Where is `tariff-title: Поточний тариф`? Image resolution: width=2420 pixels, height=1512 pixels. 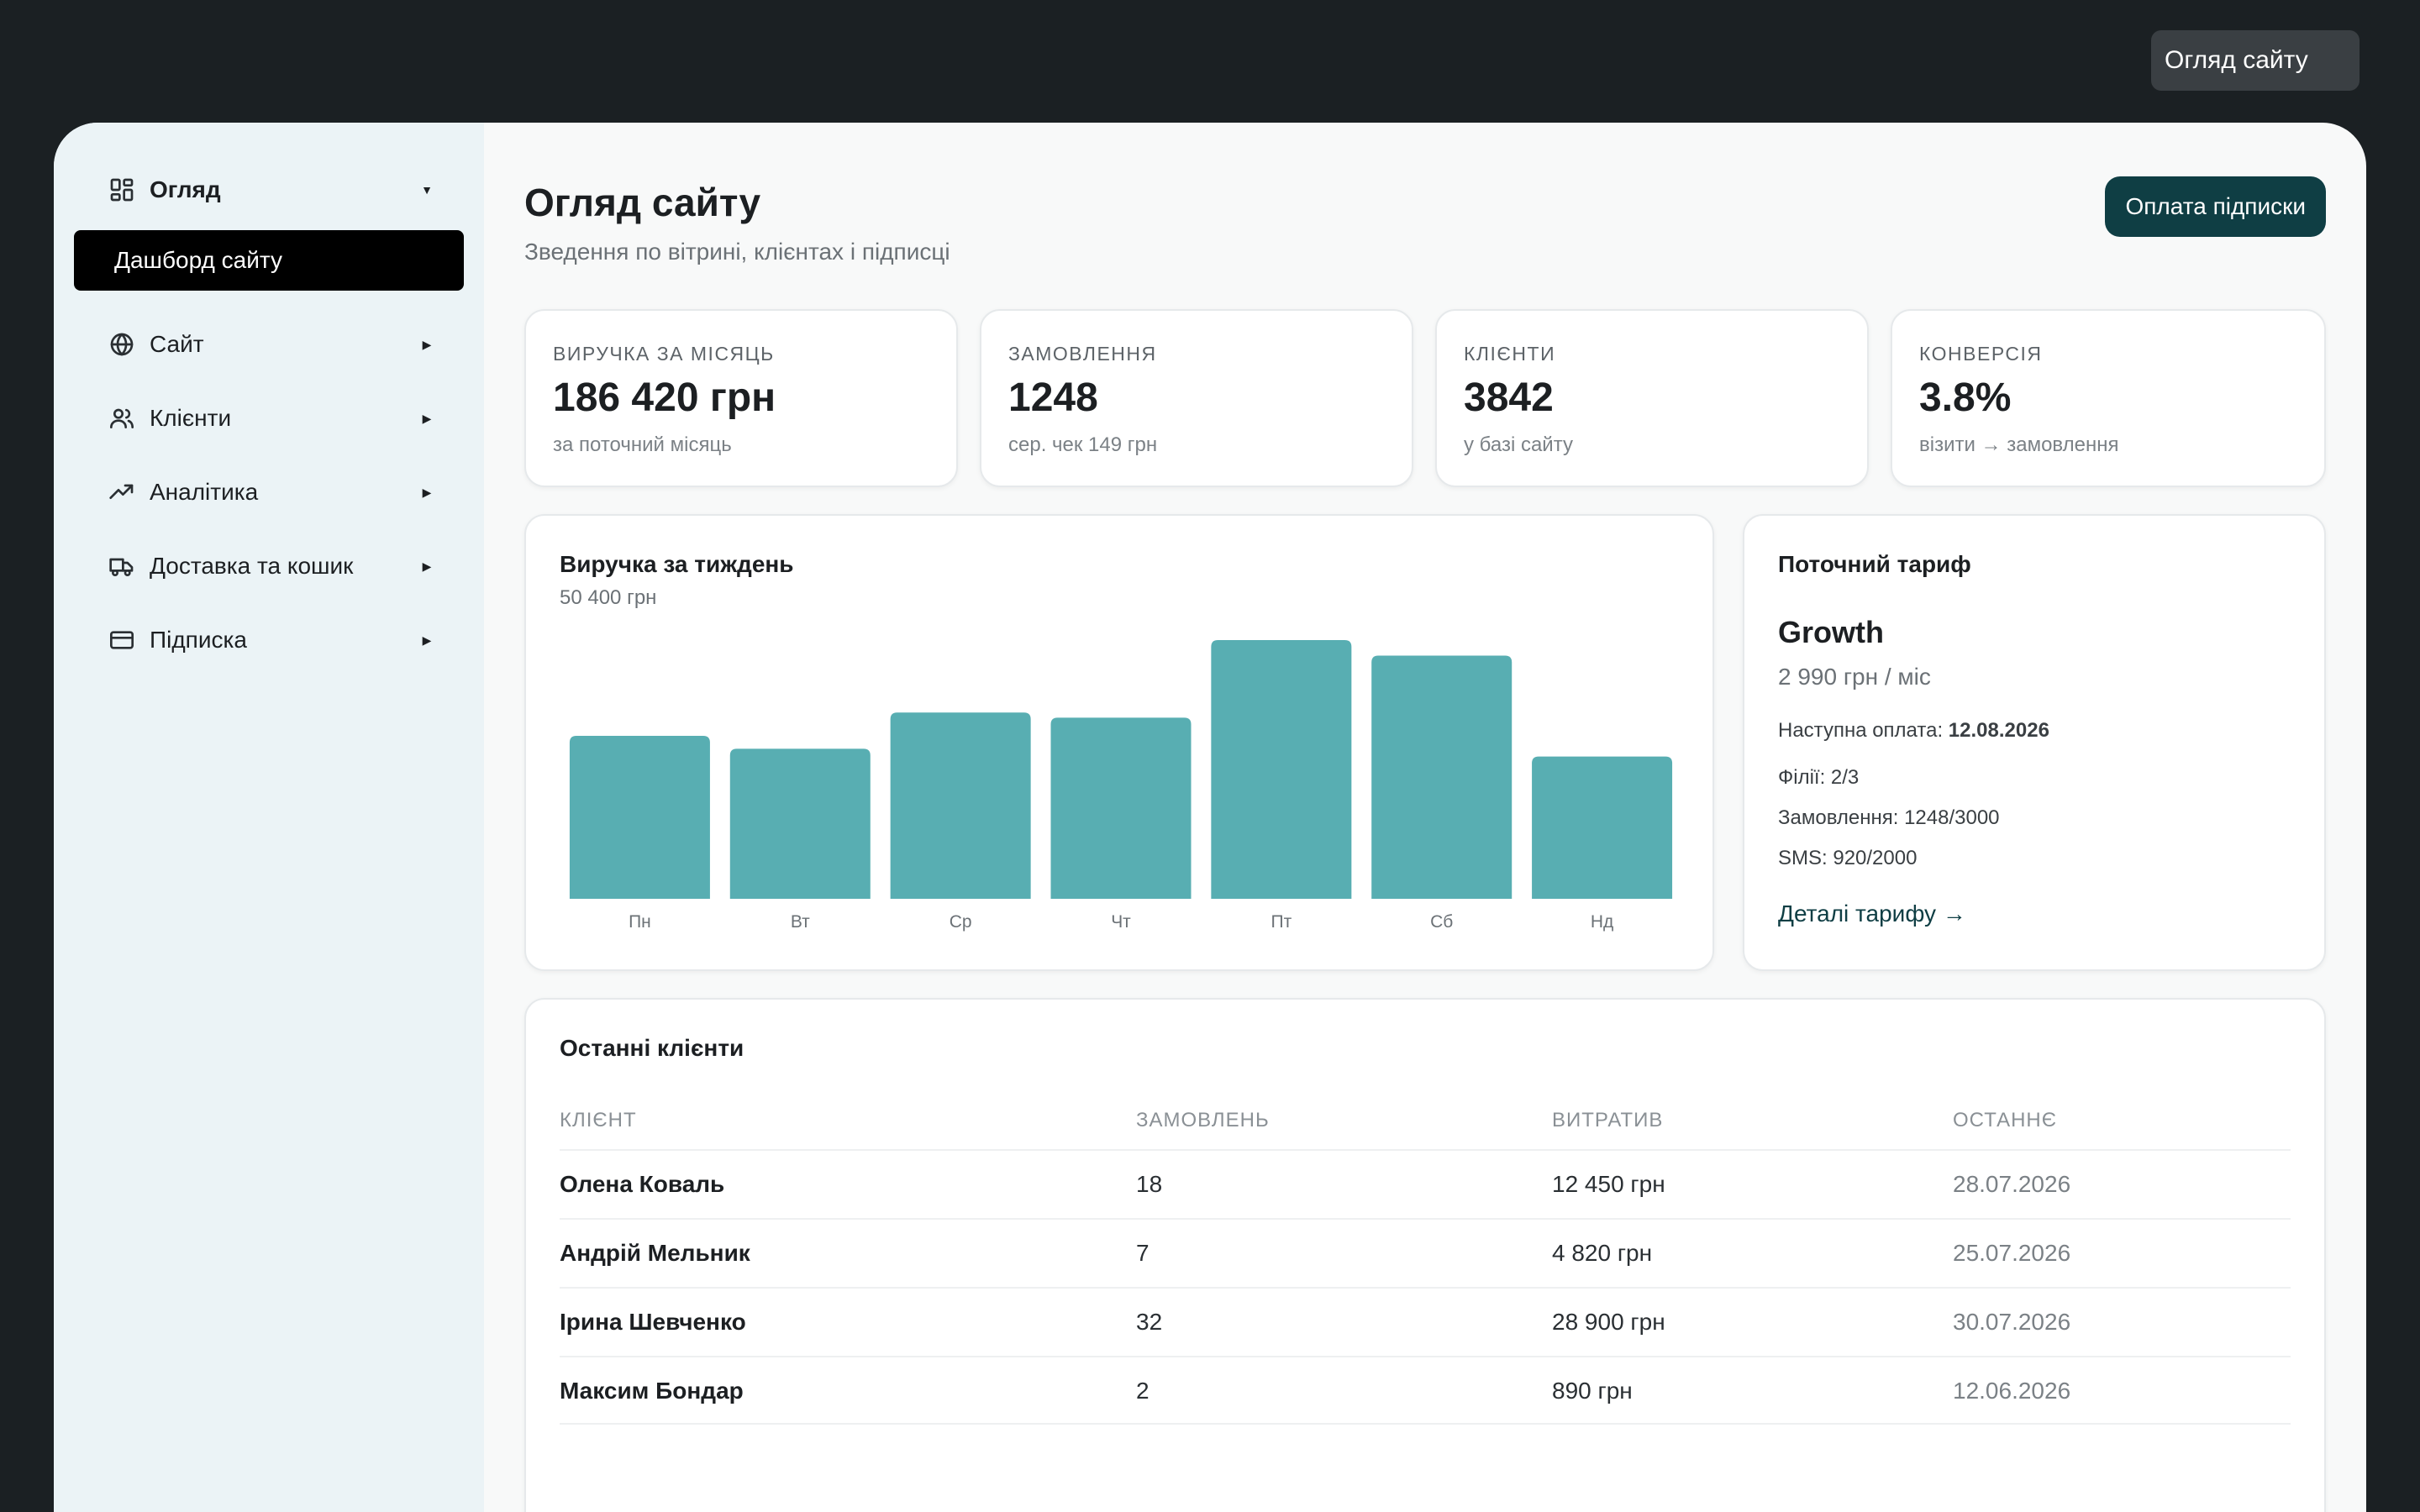
tariff-title: Поточний тариф is located at coordinates (1874, 564).